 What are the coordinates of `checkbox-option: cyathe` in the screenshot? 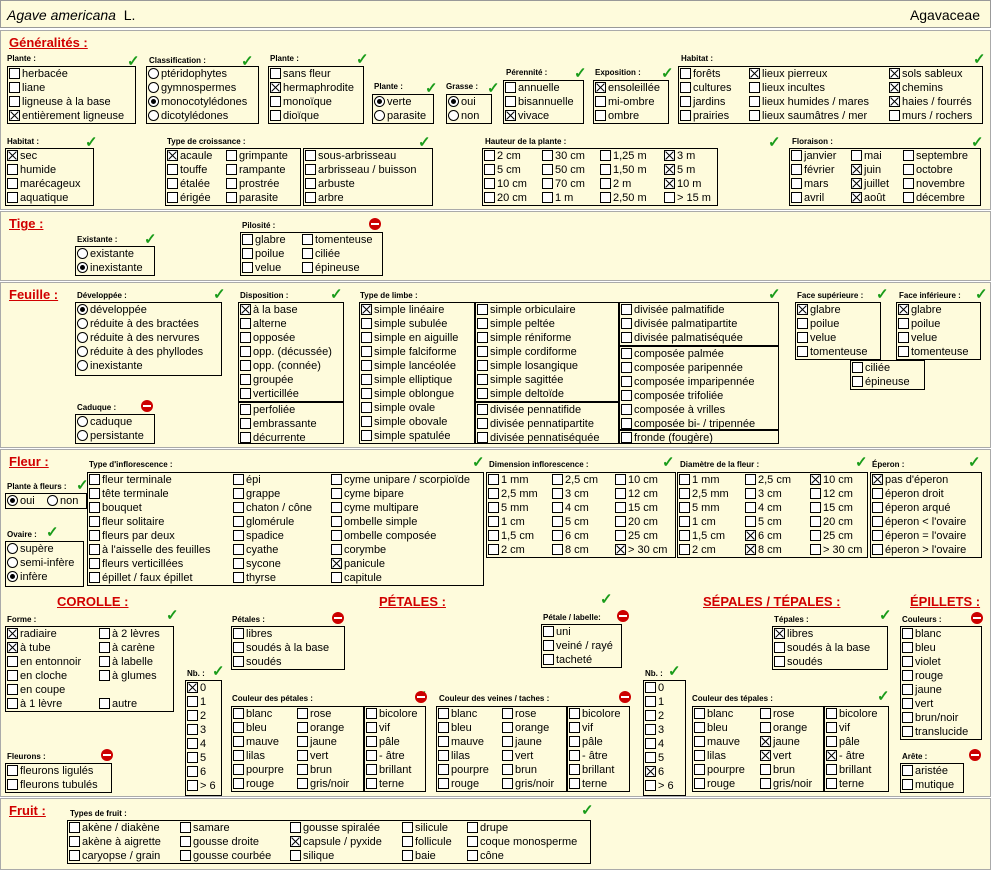 It's located at (255, 550).